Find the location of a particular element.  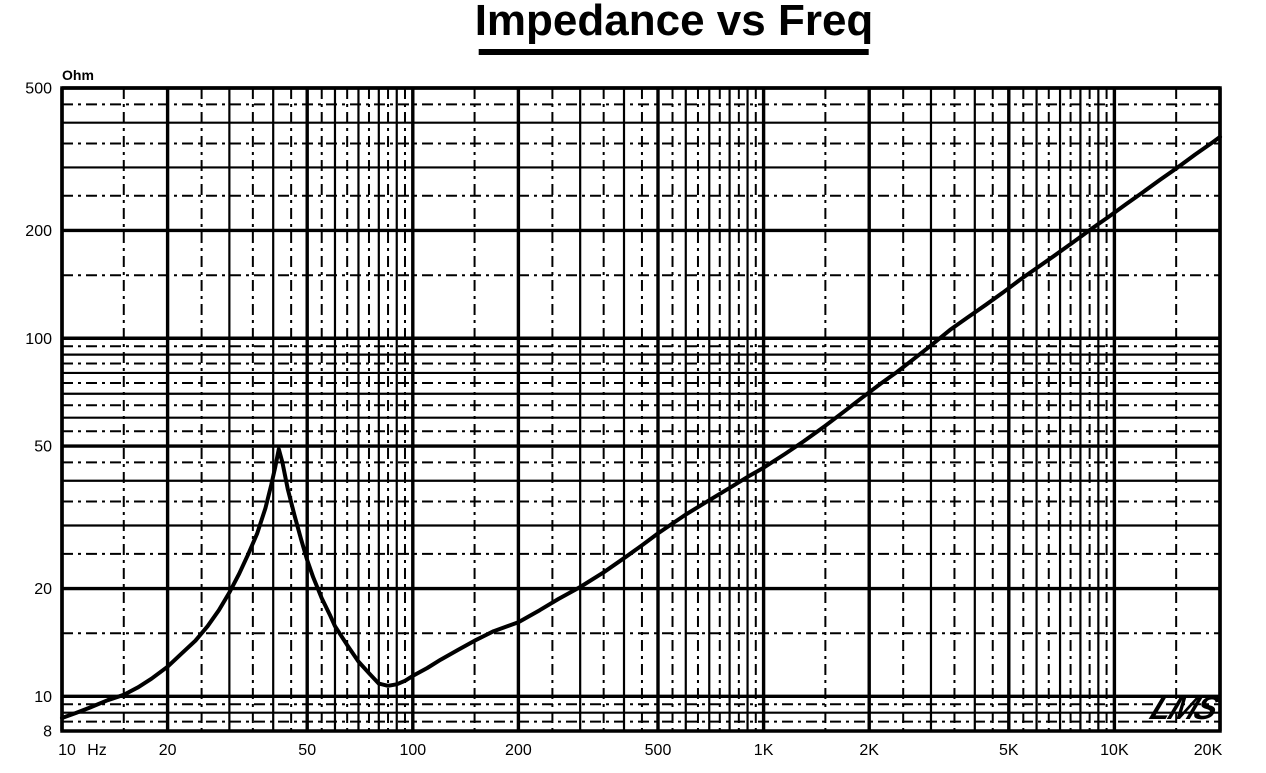

chart-title: Impedance vs Freq is located at coordinates (674, 22).